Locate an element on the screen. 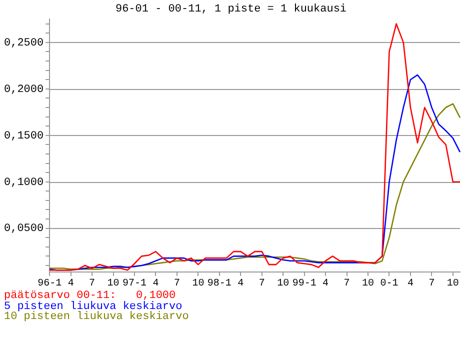  x-tick-label: 99-1 is located at coordinates (304, 284).